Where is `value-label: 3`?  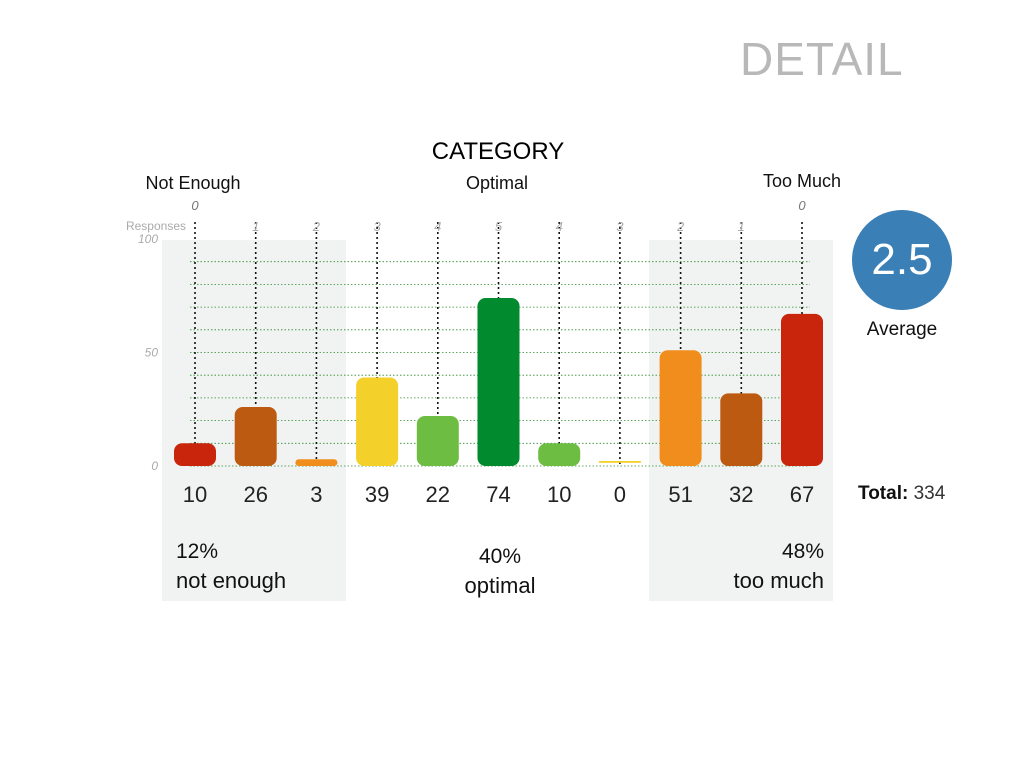 value-label: 3 is located at coordinates (316, 494).